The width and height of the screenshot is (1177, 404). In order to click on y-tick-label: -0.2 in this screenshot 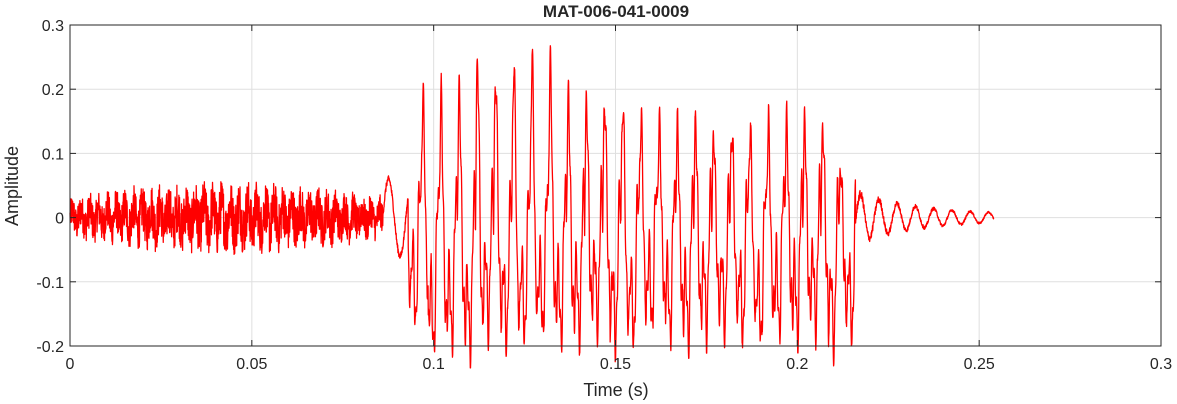, I will do `click(50, 347)`.